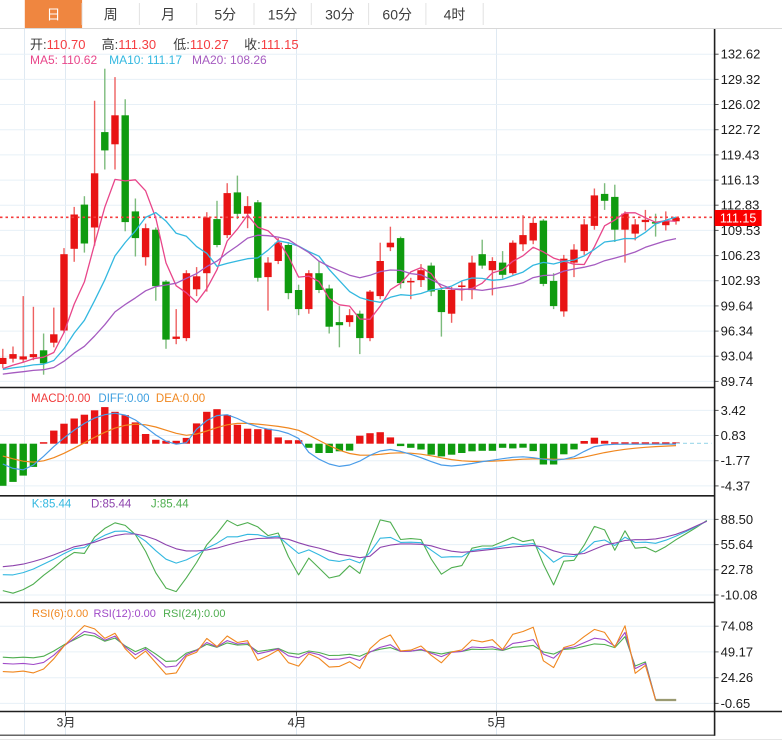 The image size is (782, 749). Describe the element at coordinates (170, 504) in the screenshot. I see `svg-text: J:85.44` at that location.